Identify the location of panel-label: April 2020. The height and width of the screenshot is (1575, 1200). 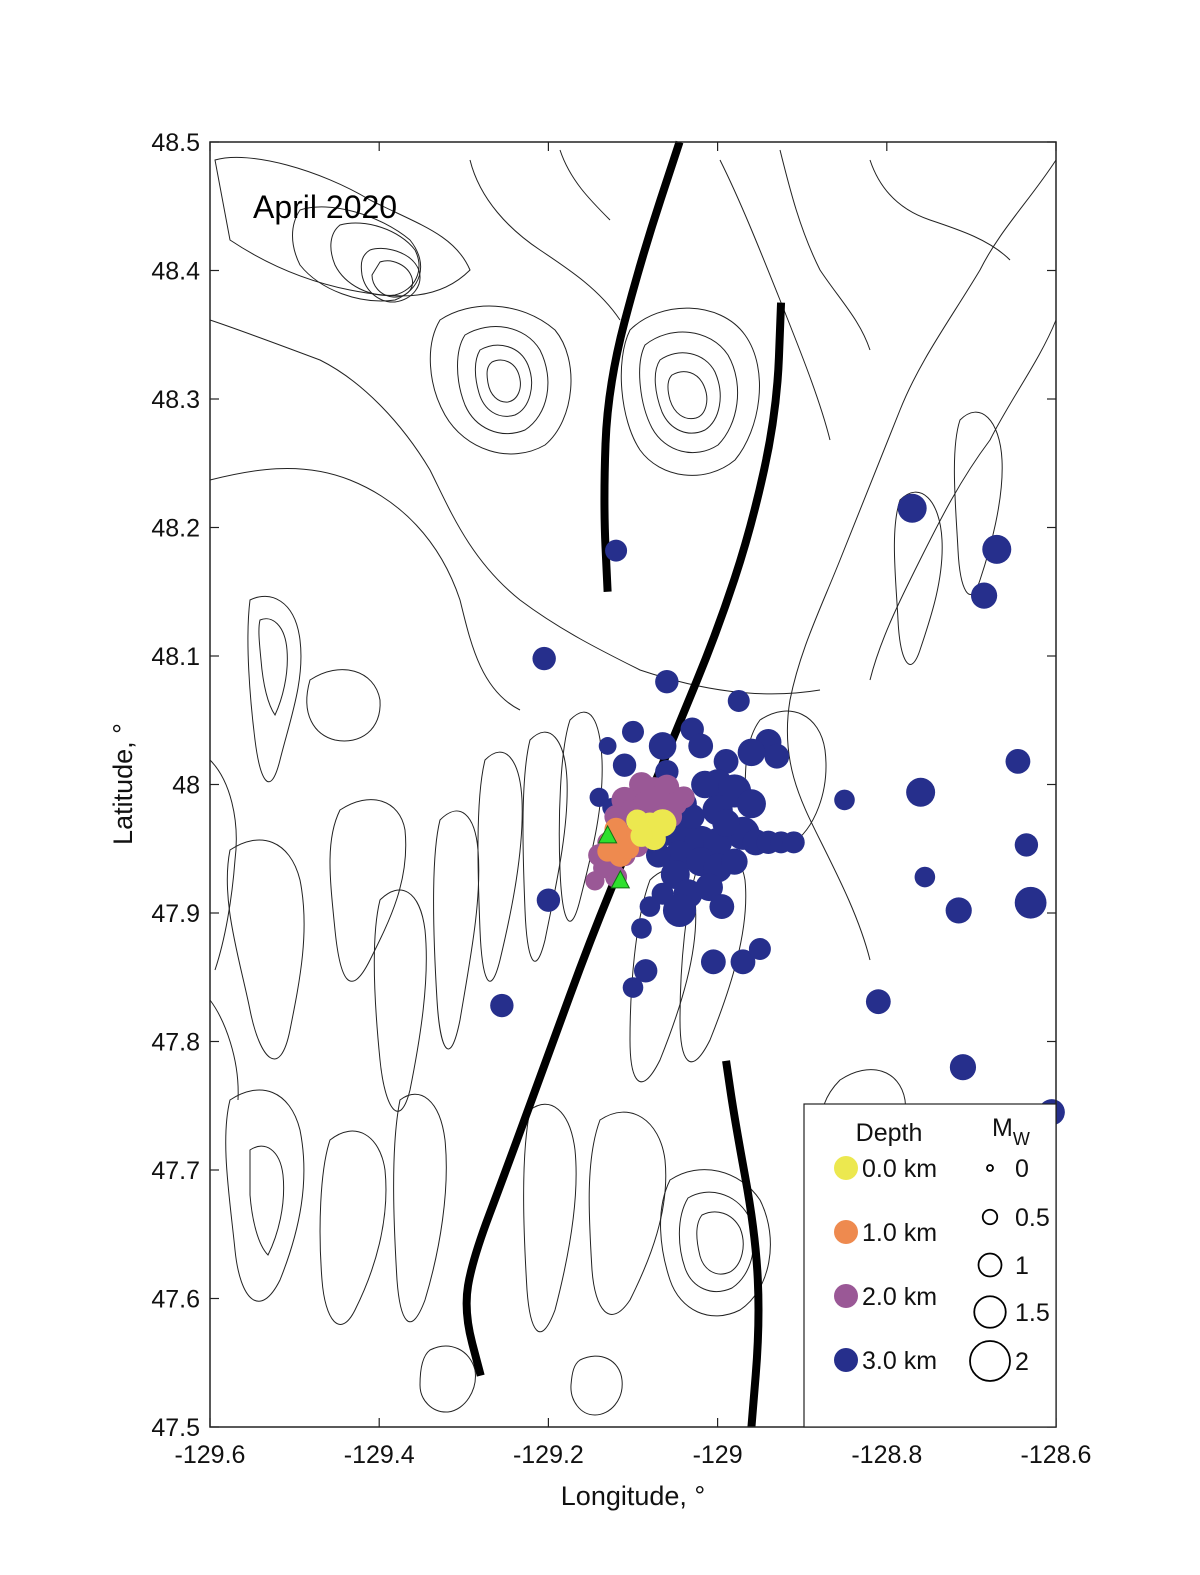
(325, 207).